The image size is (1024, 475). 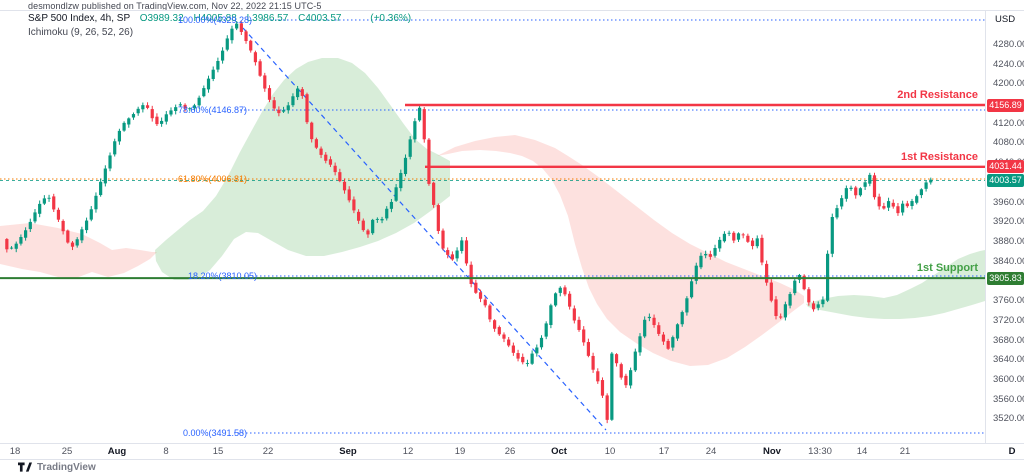 I want to click on indicator-legend: Ichimoku (9, 26, 52, 26), so click(x=81, y=32).